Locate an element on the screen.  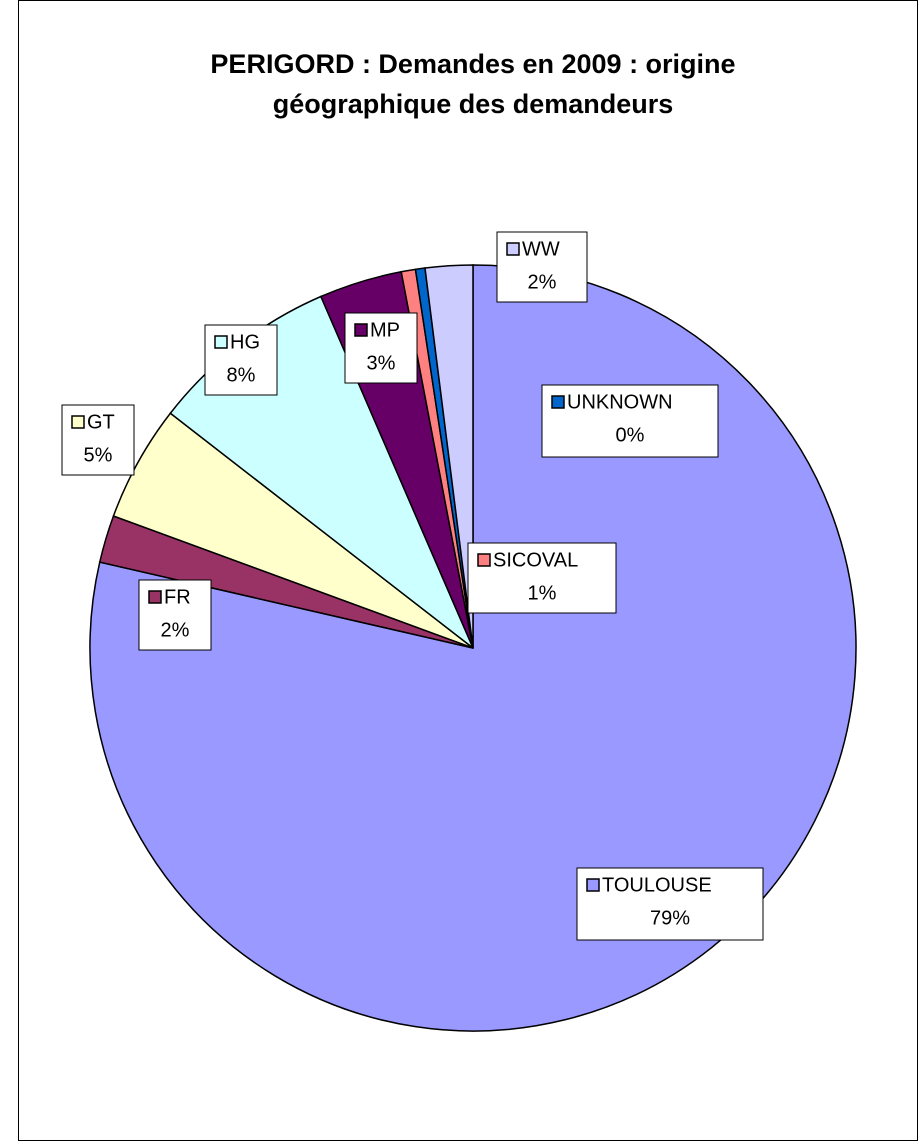
value-label: 79% is located at coordinates (670, 918).